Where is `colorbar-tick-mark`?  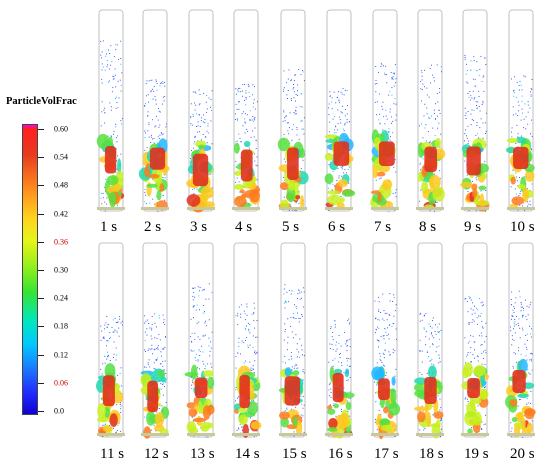
colorbar-tick-mark is located at coordinates (41, 129).